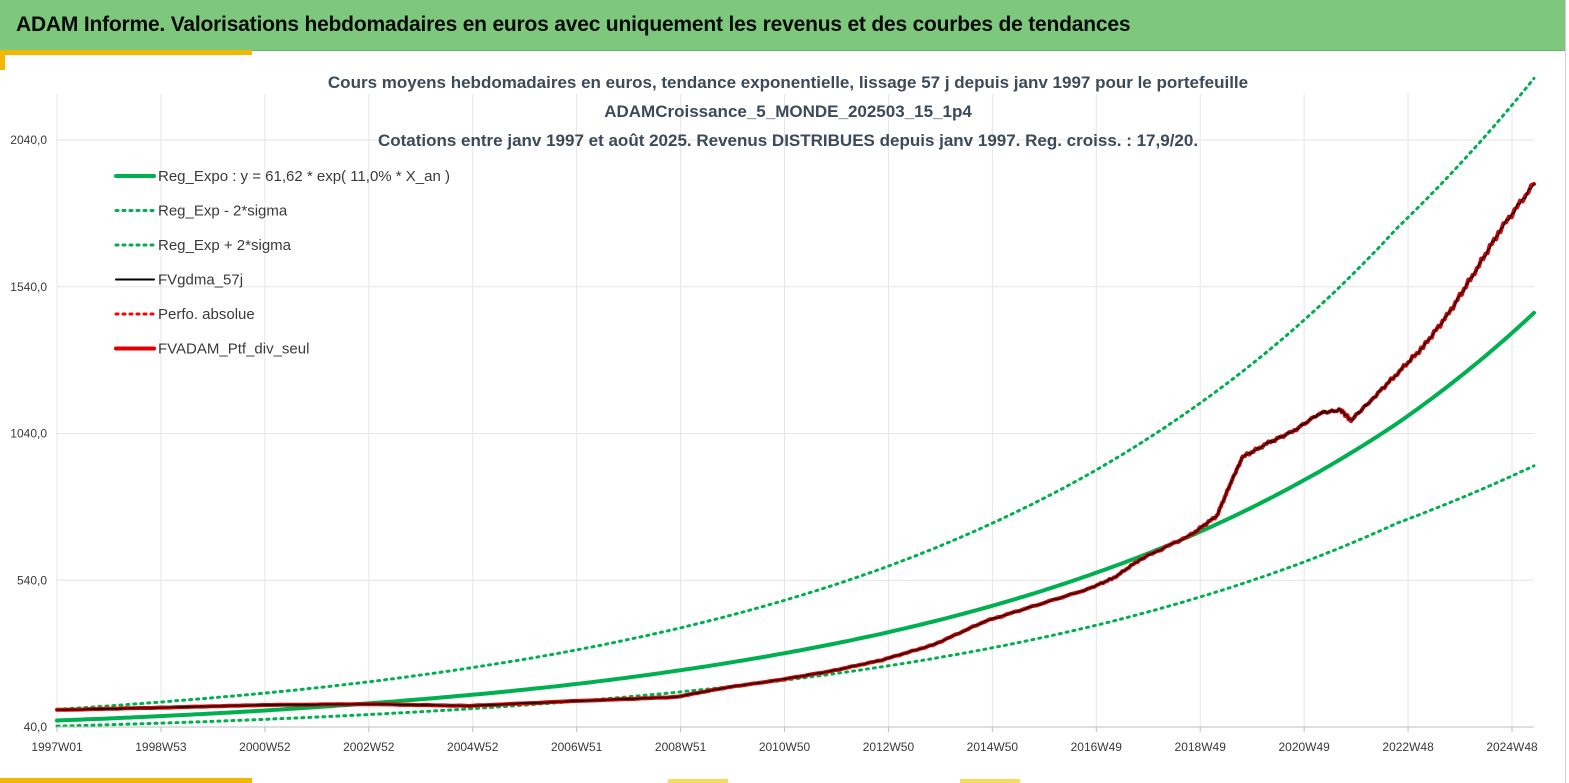 The width and height of the screenshot is (1569, 783). What do you see at coordinates (993, 747) in the screenshot?
I see `x-tick-label: 2014W50` at bounding box center [993, 747].